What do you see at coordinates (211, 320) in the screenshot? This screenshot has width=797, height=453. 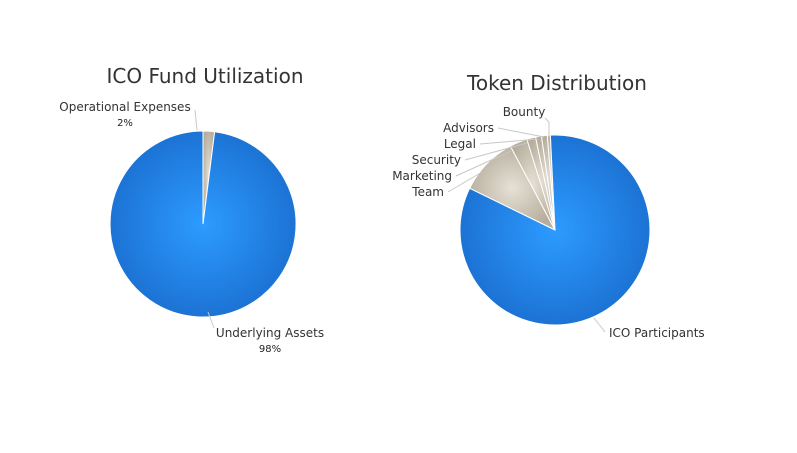 I see `leader-line-underlying-assets` at bounding box center [211, 320].